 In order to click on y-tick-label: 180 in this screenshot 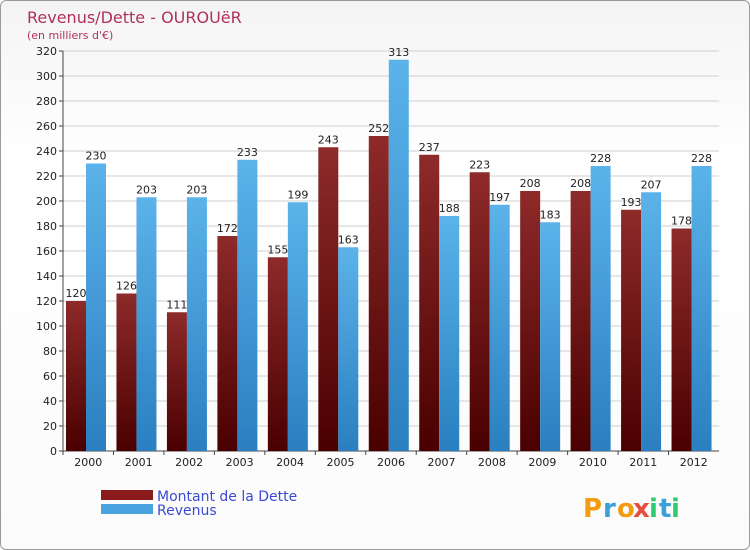, I will do `click(46, 226)`.